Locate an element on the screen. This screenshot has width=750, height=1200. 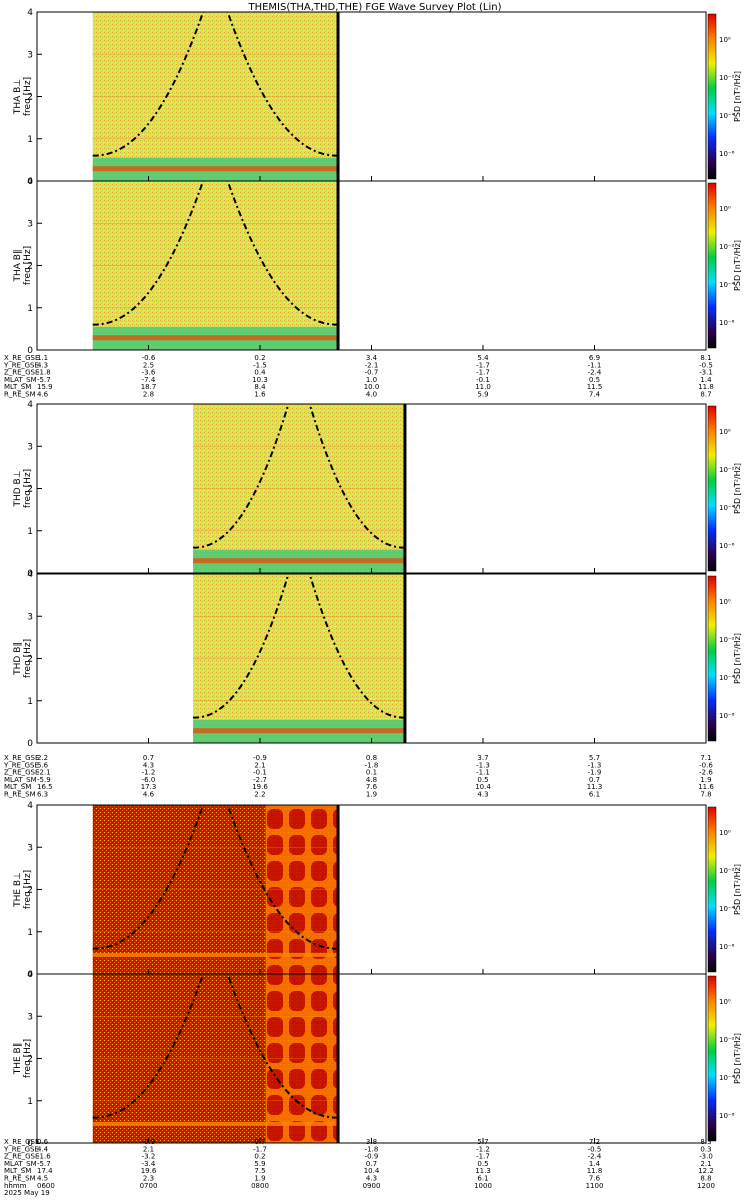
ephemeris-value: 6.9 is located at coordinates (594, 358).